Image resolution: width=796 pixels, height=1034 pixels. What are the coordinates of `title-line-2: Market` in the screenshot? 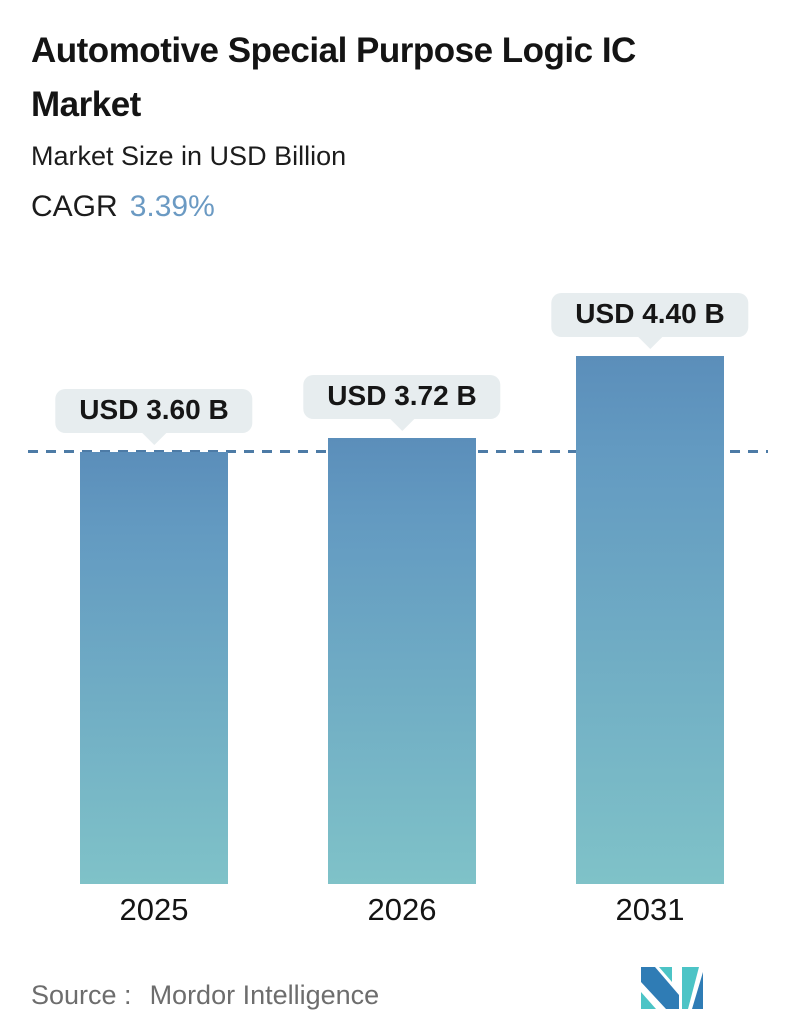 It's located at (86, 104).